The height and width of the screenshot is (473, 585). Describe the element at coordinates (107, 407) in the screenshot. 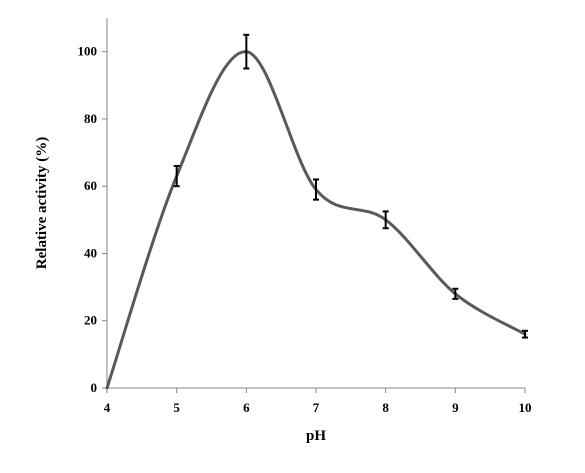

I see `x-tick-label: 4` at that location.